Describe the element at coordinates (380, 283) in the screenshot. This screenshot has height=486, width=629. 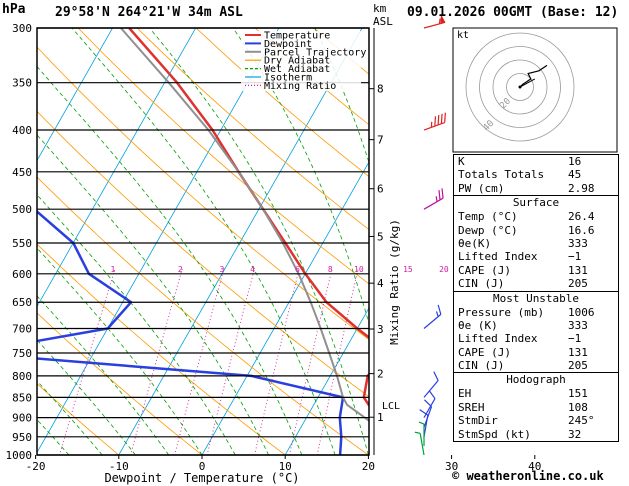
I see `km-tick-label: 4` at that location.